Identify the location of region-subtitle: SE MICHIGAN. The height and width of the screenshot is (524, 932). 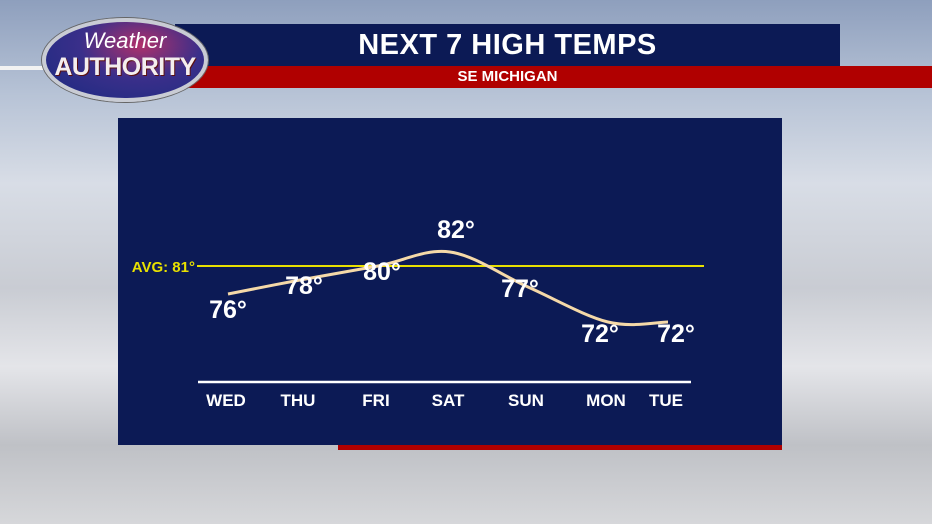
(507, 76).